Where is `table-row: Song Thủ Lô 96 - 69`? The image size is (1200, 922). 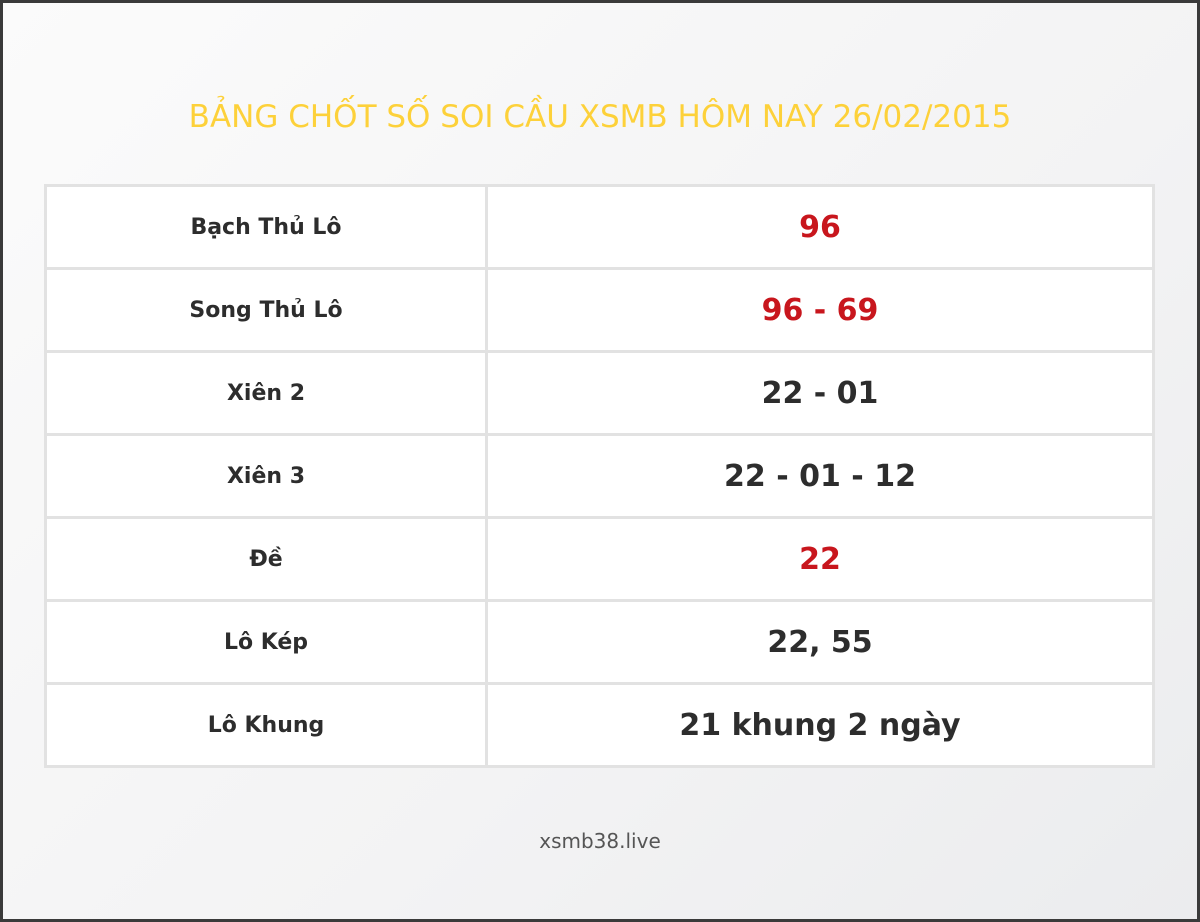
table-row: Song Thủ Lô 96 - 69 is located at coordinates (599, 310).